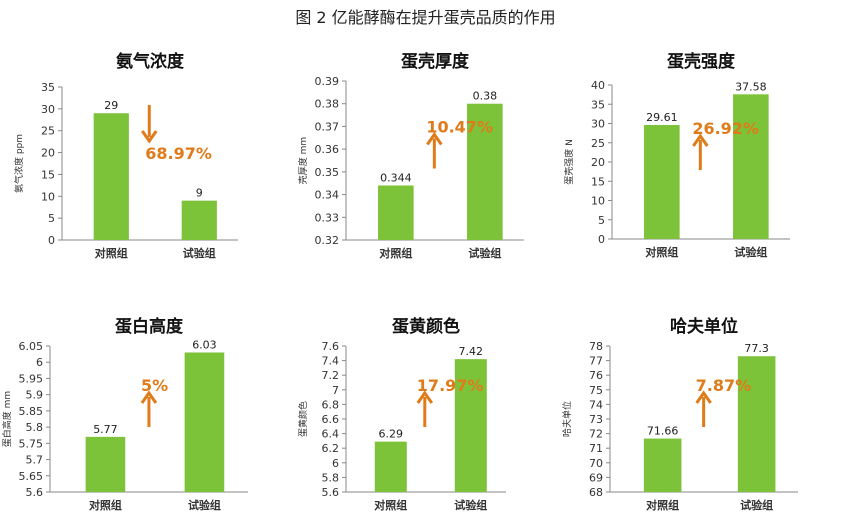  Describe the element at coordinates (111, 105) in the screenshot. I see `data-label: 29` at that location.